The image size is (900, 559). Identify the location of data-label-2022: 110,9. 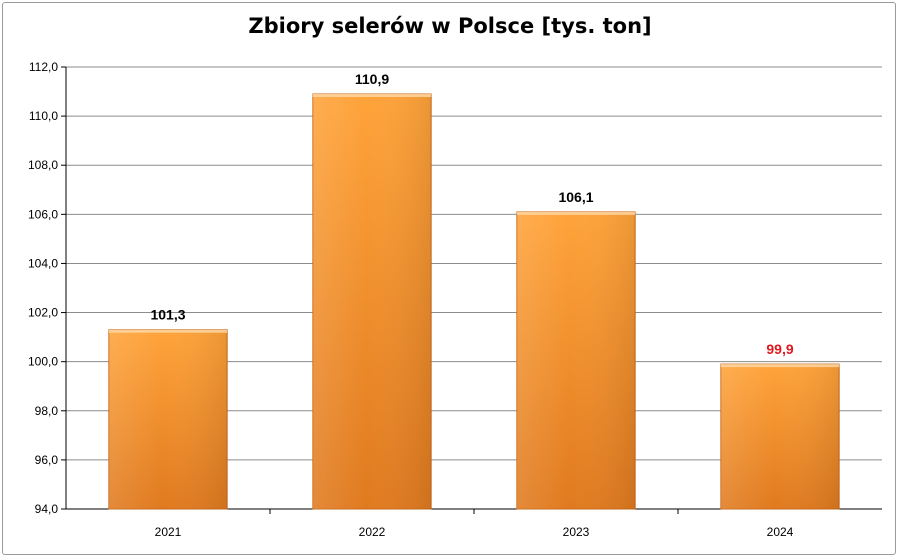
(372, 79).